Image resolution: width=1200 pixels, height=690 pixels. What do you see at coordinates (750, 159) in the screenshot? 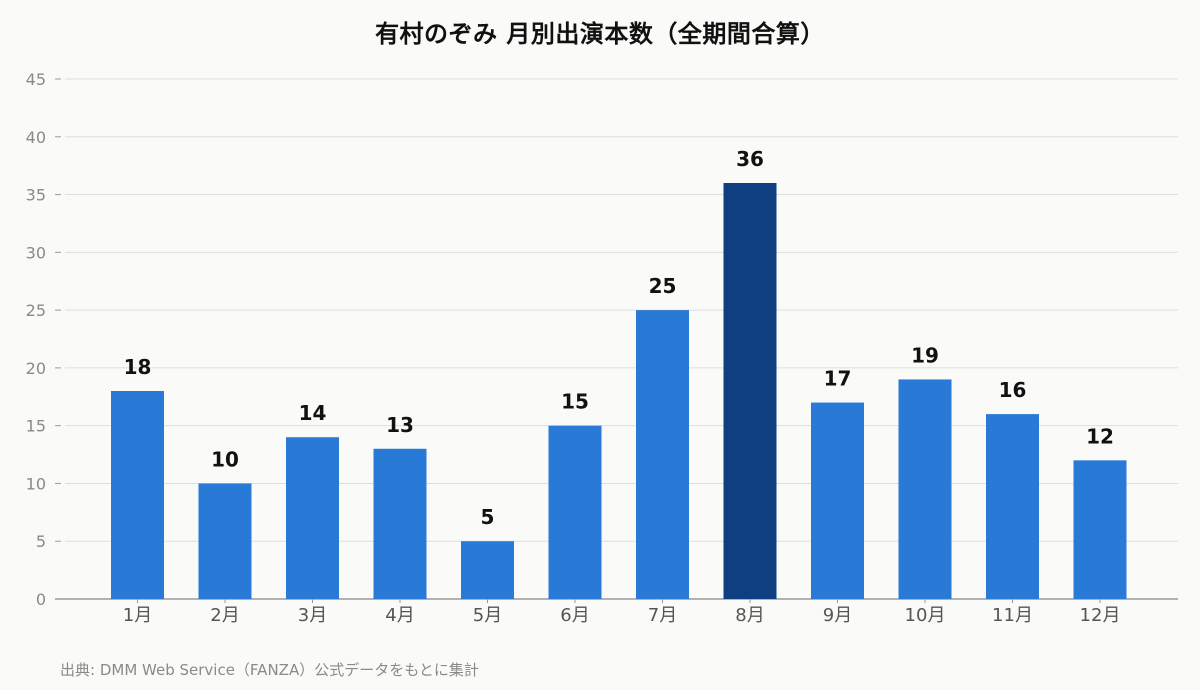
I see `data-label-8: 36` at bounding box center [750, 159].